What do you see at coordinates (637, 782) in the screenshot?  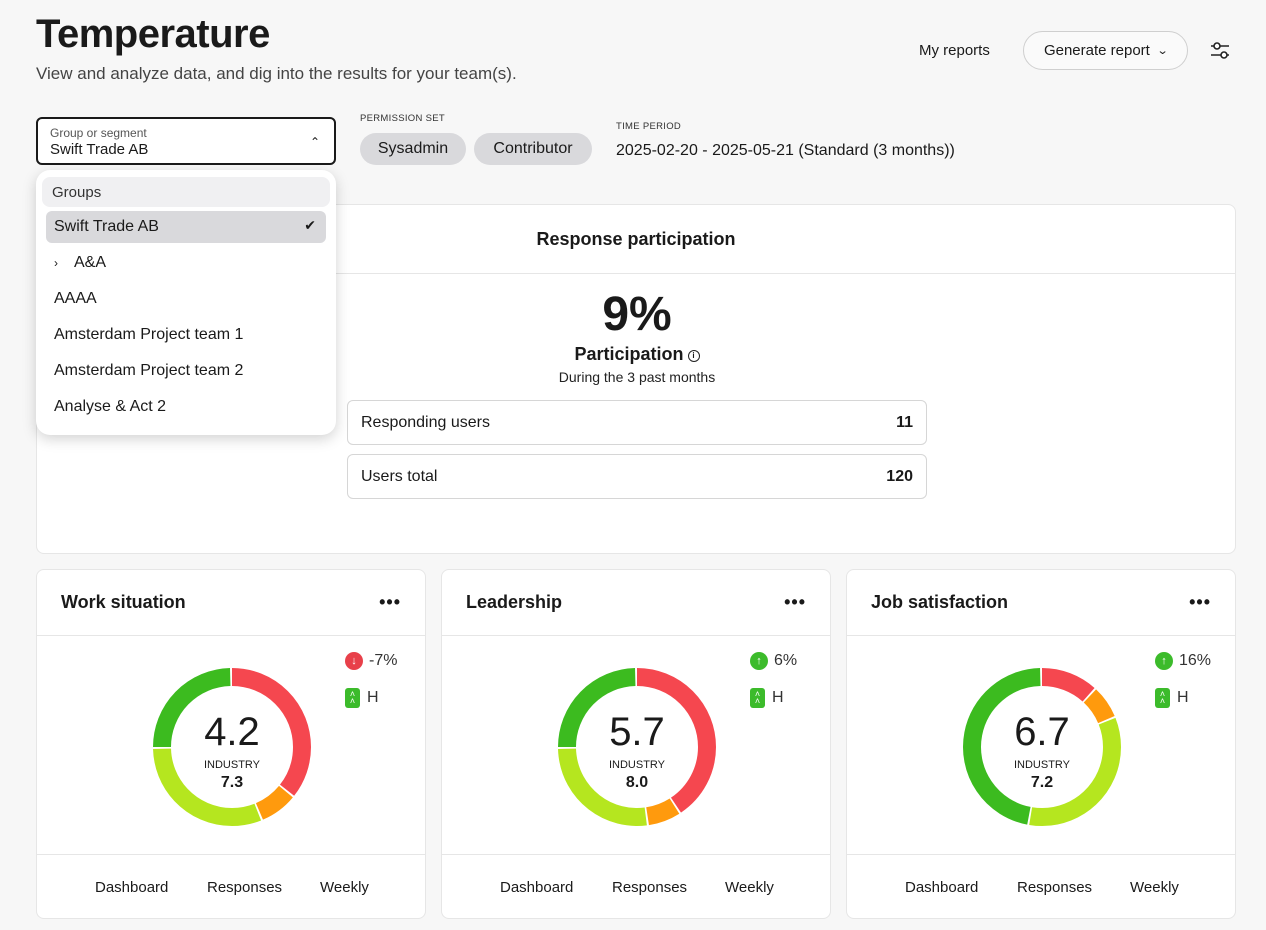 I see `industry-value: 8.0` at bounding box center [637, 782].